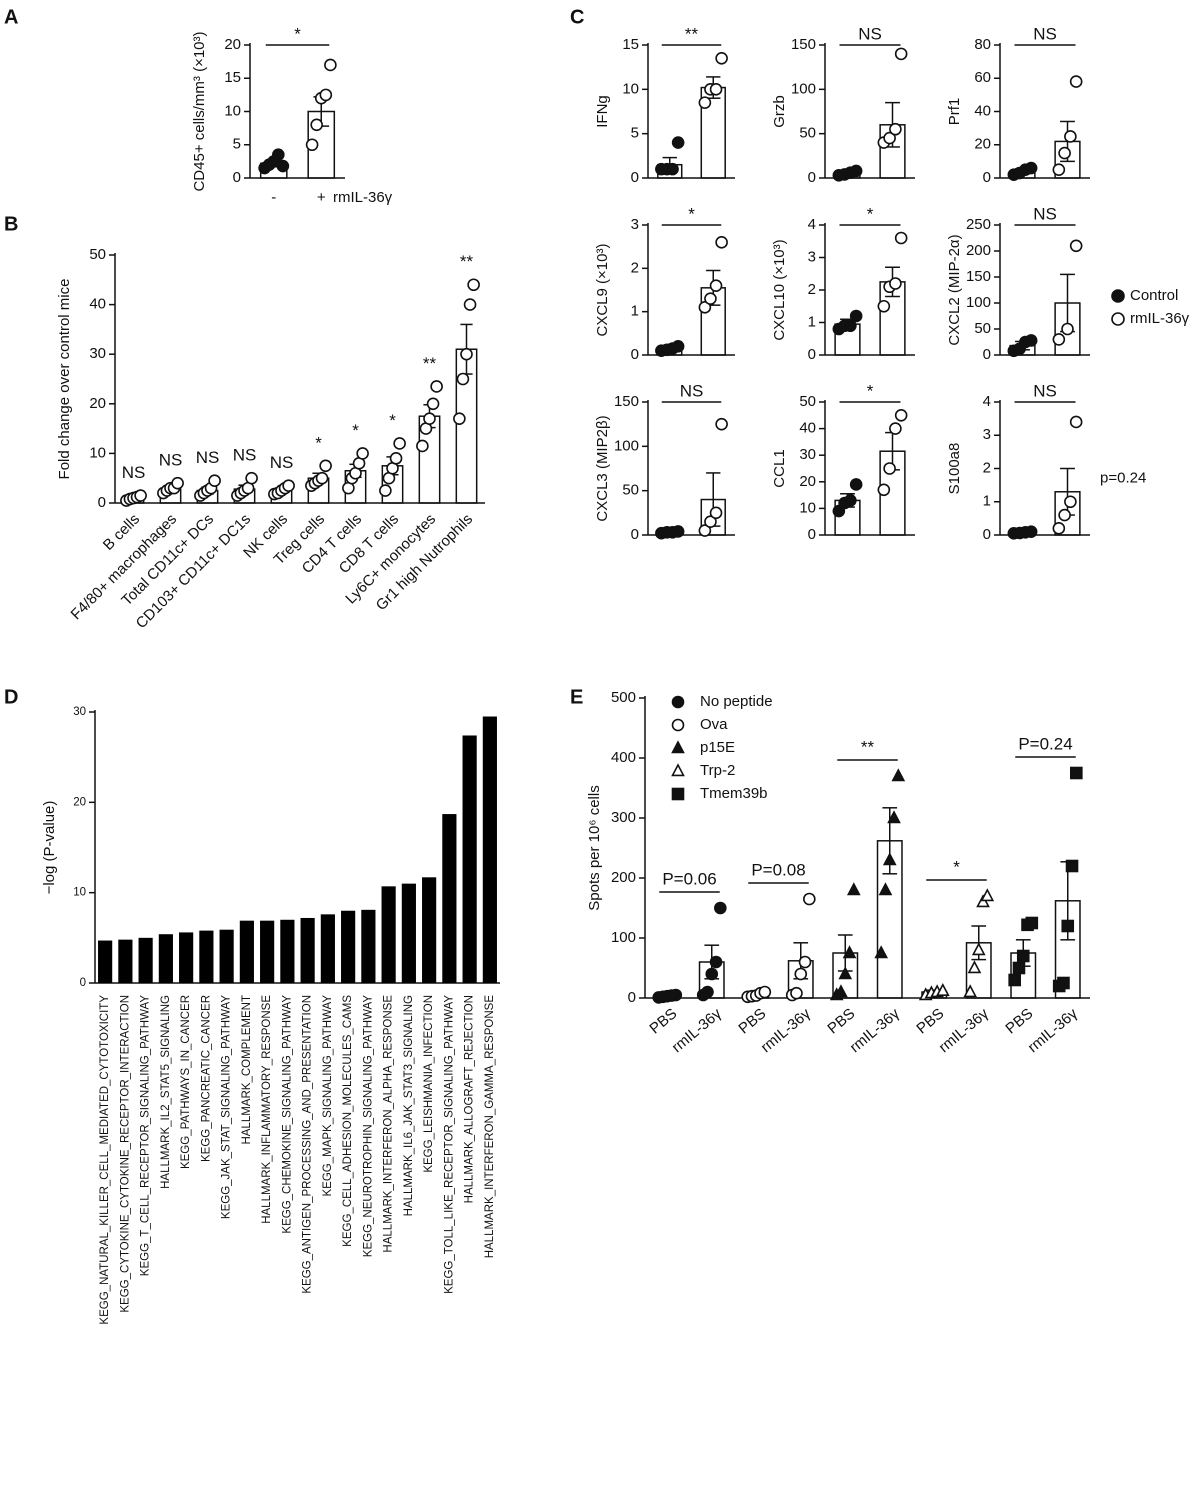 The height and width of the screenshot is (1493, 1200). Describe the element at coordinates (752, 1021) in the screenshot. I see `x-tick-label: PBS` at that location.